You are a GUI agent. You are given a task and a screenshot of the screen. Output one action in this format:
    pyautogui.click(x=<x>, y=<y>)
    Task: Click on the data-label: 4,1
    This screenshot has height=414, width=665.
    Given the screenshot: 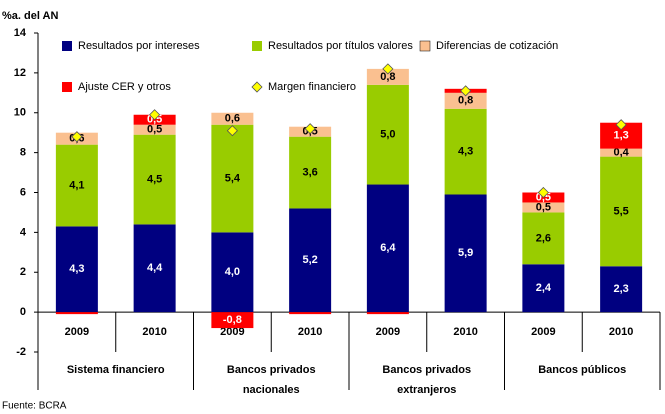 What is the action you would take?
    pyautogui.click(x=76, y=185)
    